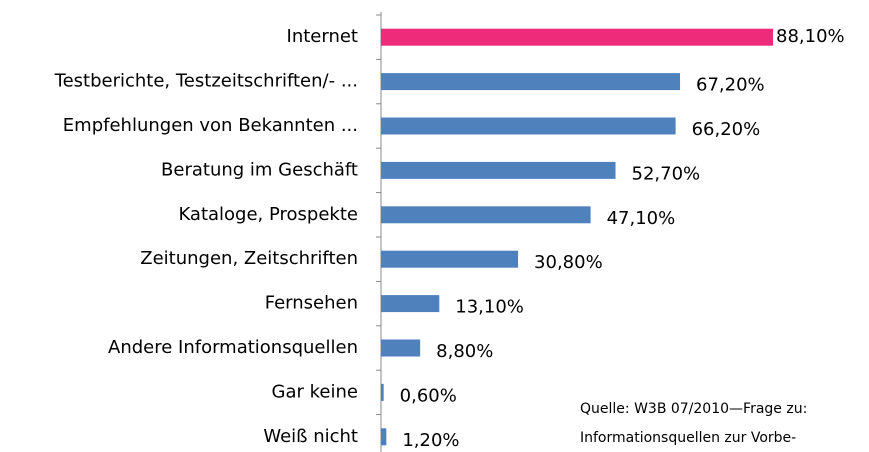  I want to click on value-label: 67,20%, so click(730, 85).